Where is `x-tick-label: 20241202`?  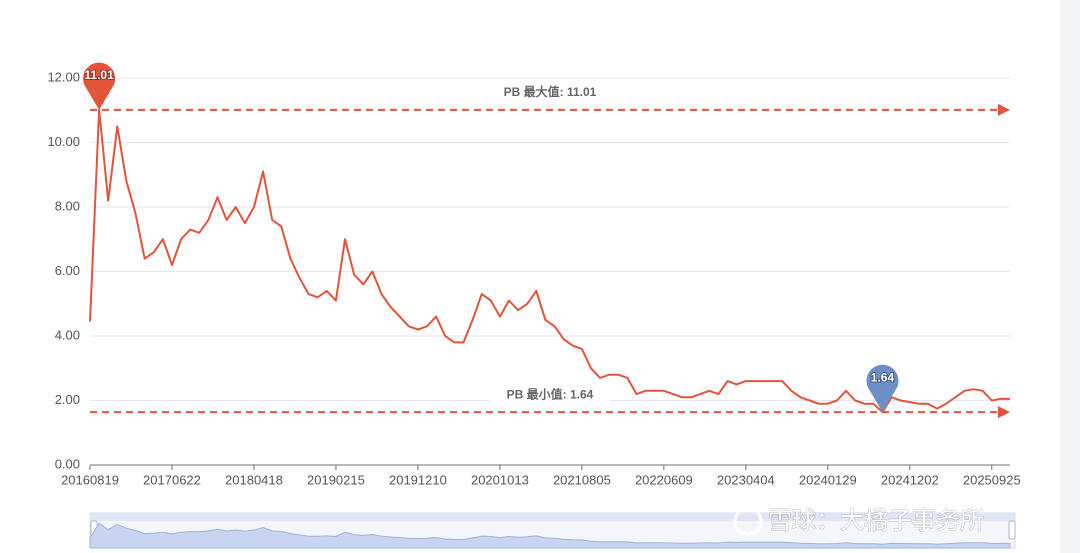 x-tick-label: 20241202 is located at coordinates (910, 479).